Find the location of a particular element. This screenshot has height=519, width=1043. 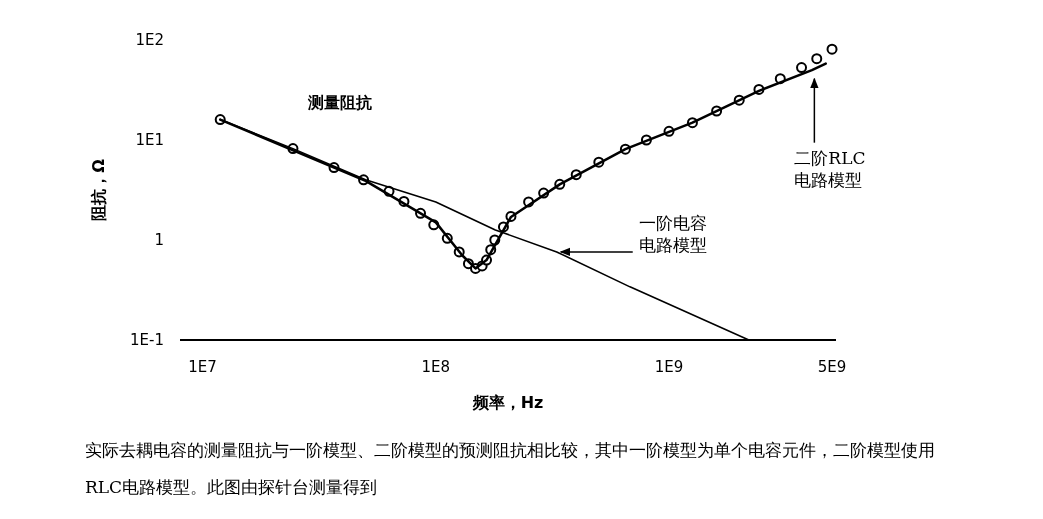

x-axis-title: 频率，Hz is located at coordinates (507, 402).